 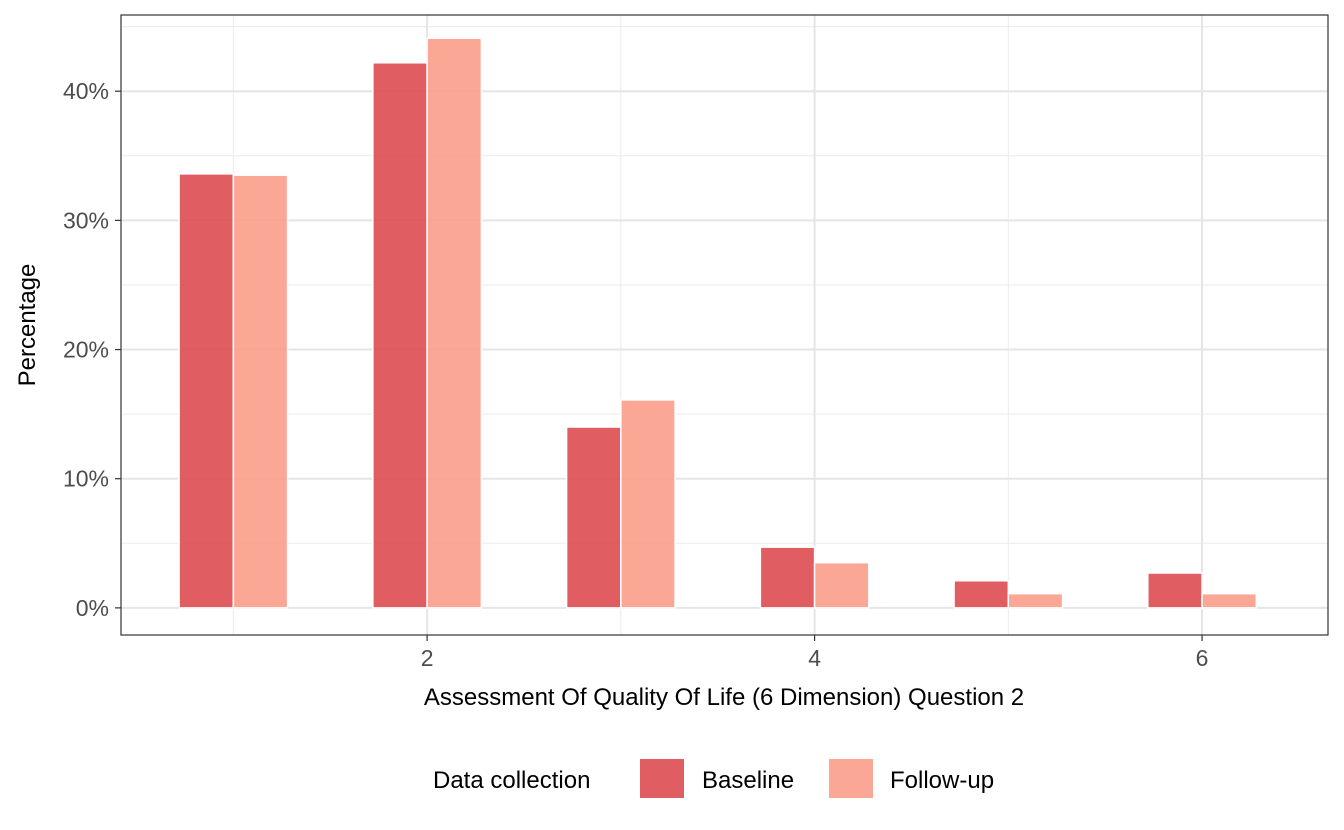 I want to click on legend: Data collection Baseline Follow-up, so click(x=713, y=778).